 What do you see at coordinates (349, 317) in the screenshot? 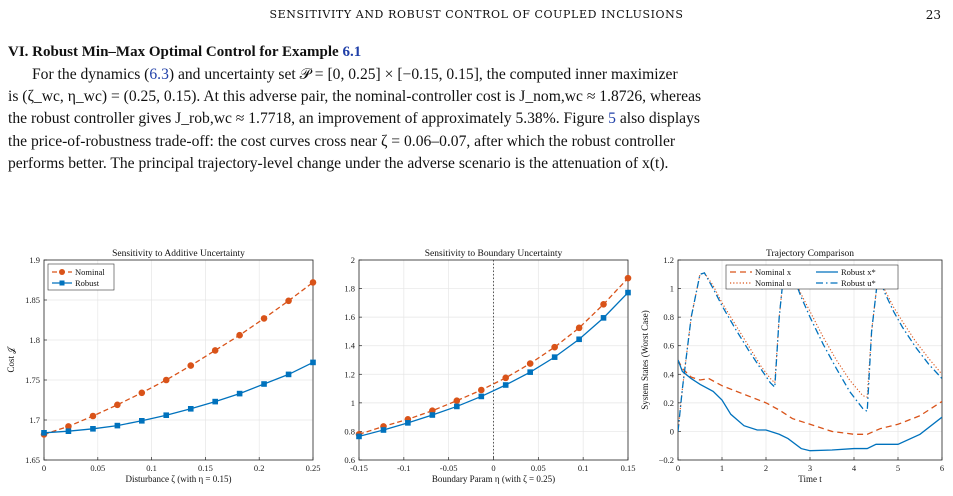
I see `y-tick-label: 1.6` at bounding box center [349, 317].